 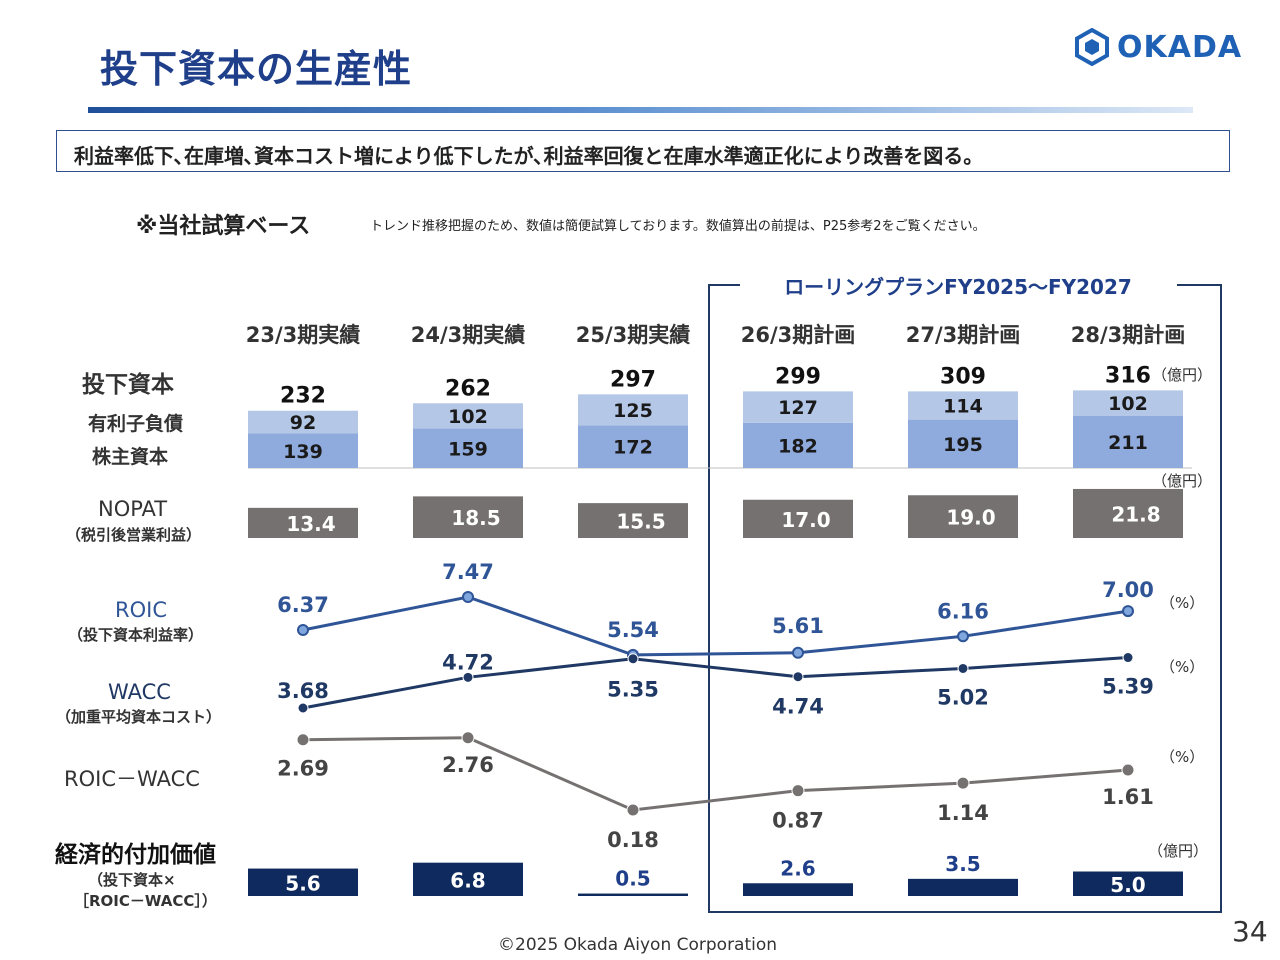 What do you see at coordinates (1182, 375) in the screenshot?
I see `capital-unit: （億円）` at bounding box center [1182, 375].